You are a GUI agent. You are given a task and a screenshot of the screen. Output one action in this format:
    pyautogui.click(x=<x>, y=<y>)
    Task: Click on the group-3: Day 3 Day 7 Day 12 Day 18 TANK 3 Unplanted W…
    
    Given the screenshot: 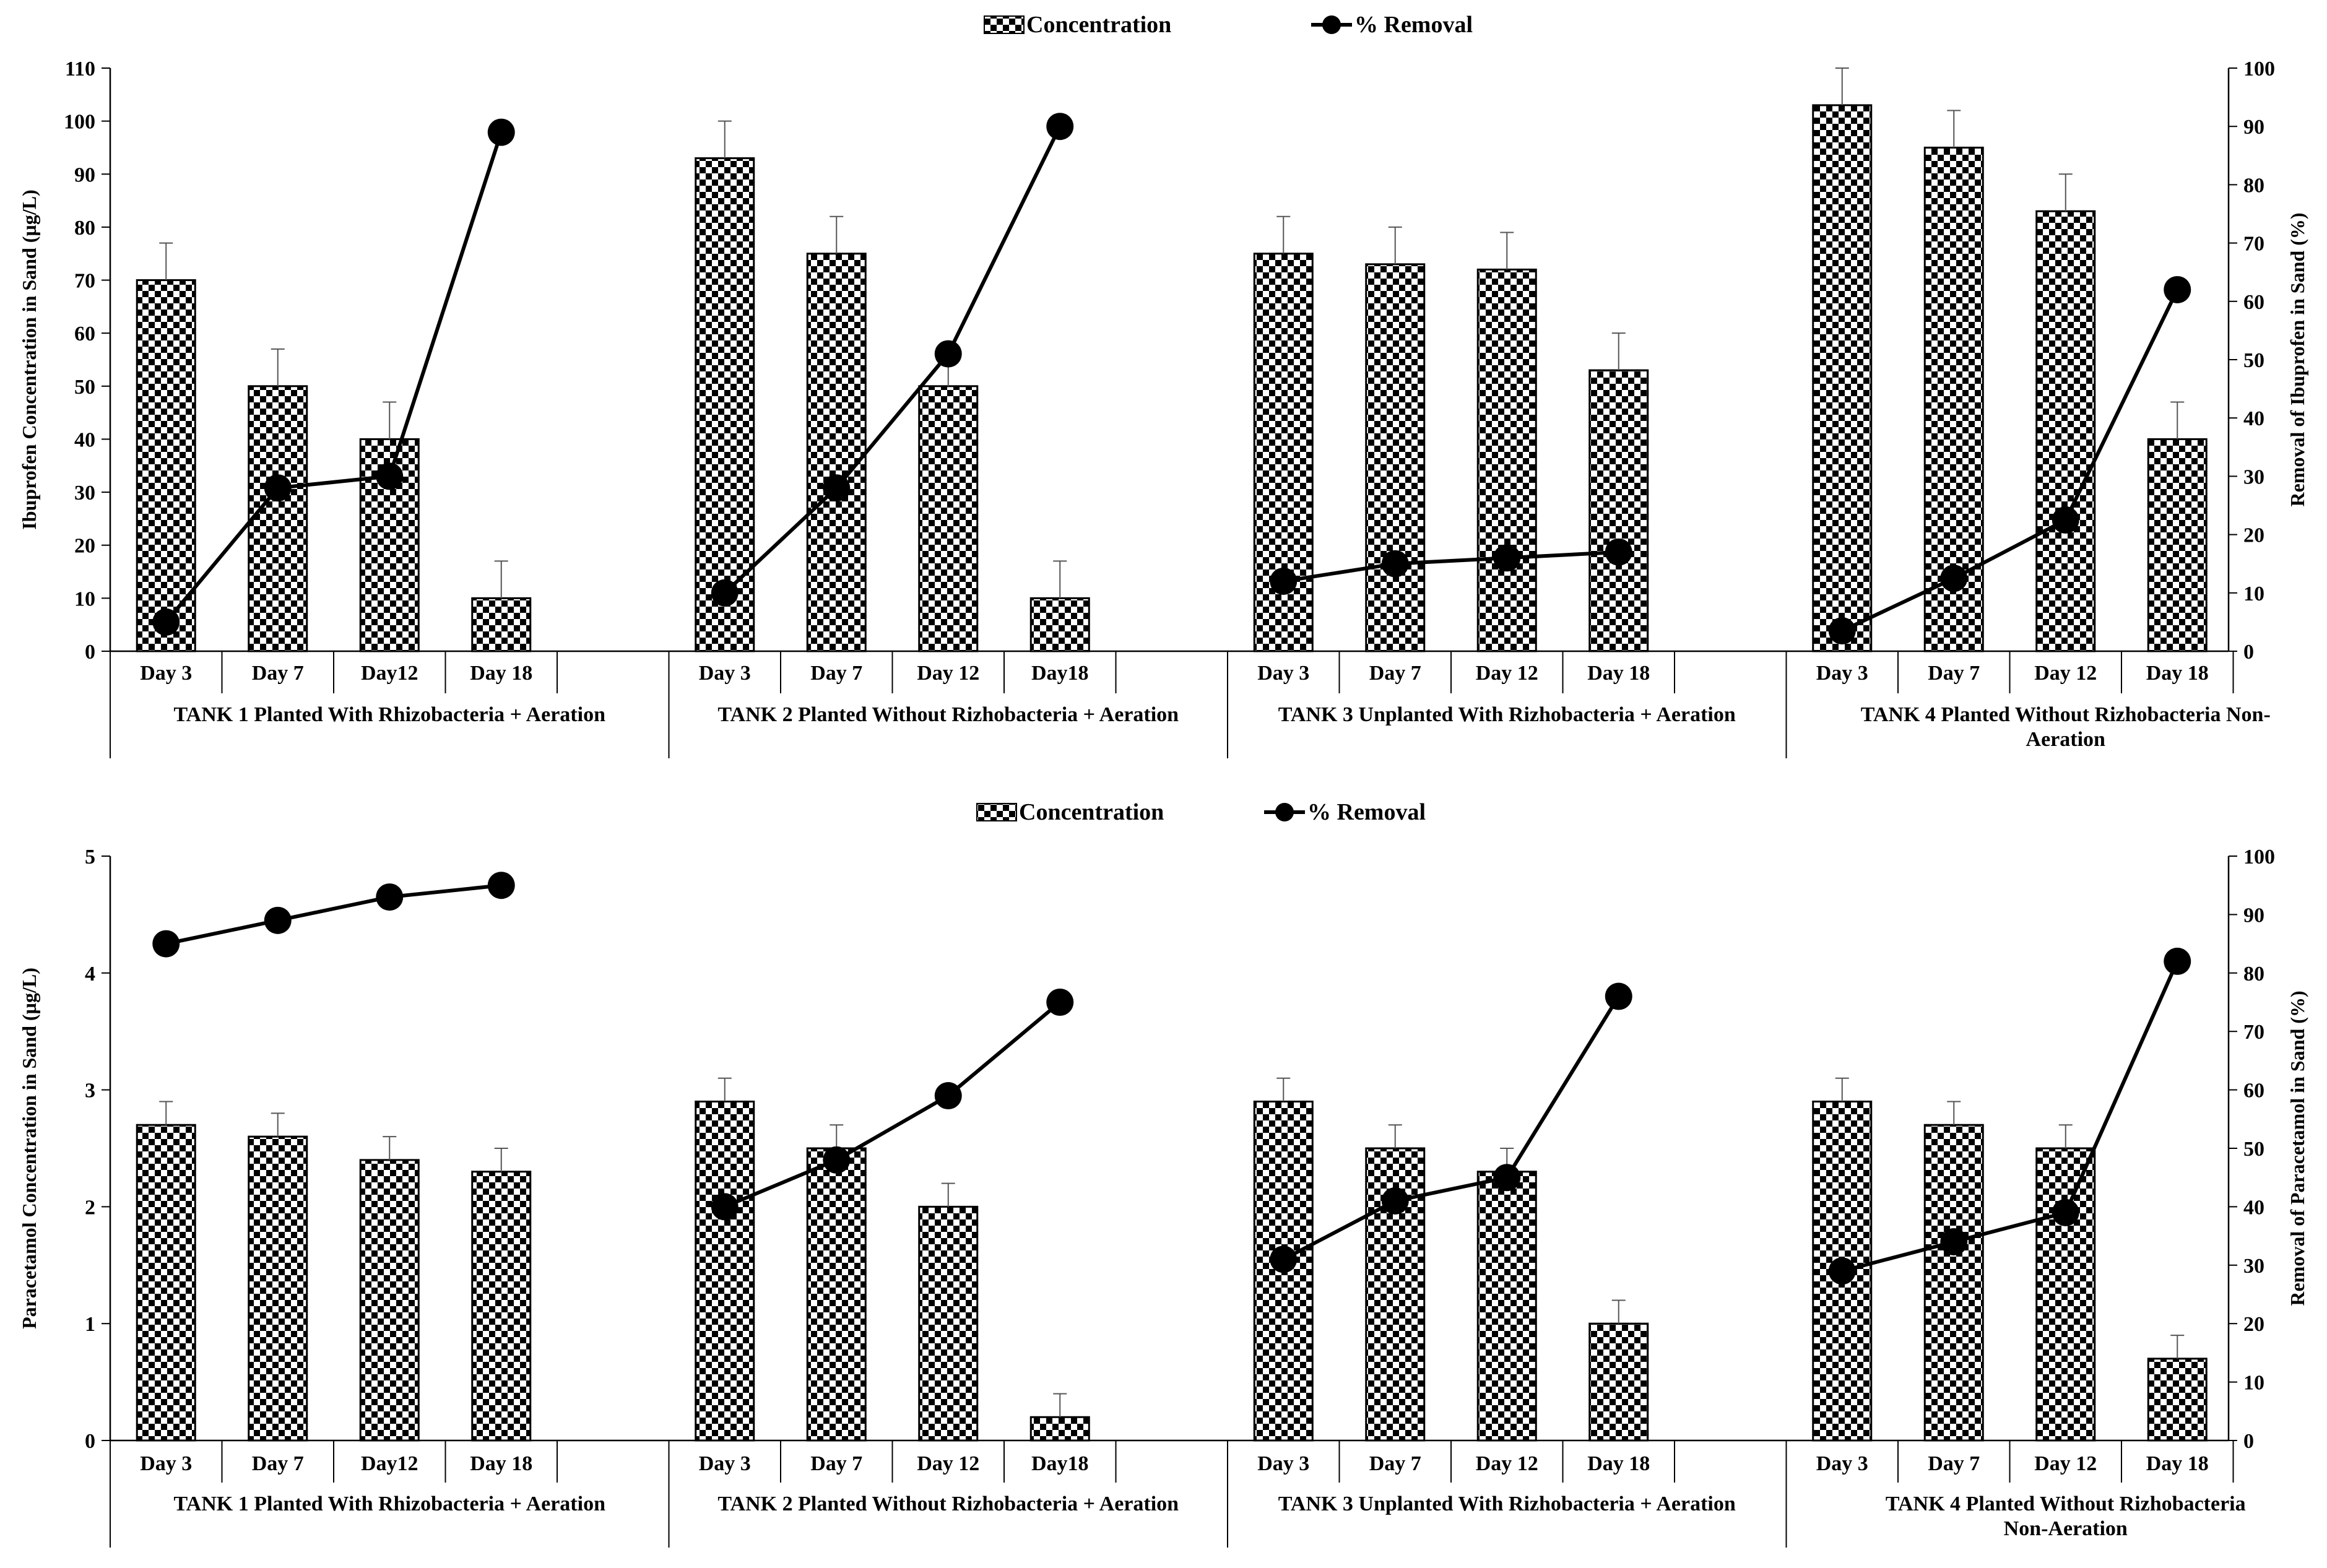 What is the action you would take?
    pyautogui.click(x=1494, y=470)
    